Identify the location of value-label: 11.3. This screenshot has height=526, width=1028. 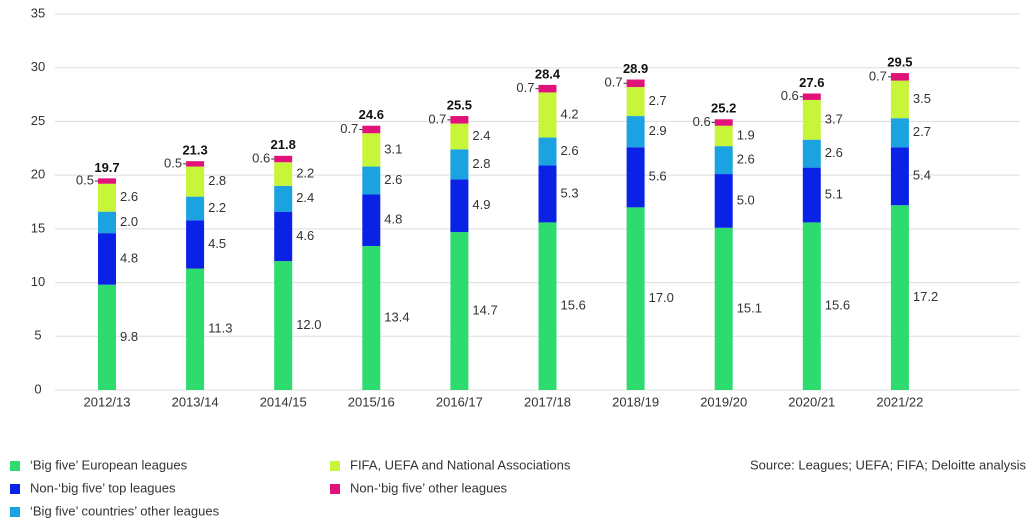
(220, 328).